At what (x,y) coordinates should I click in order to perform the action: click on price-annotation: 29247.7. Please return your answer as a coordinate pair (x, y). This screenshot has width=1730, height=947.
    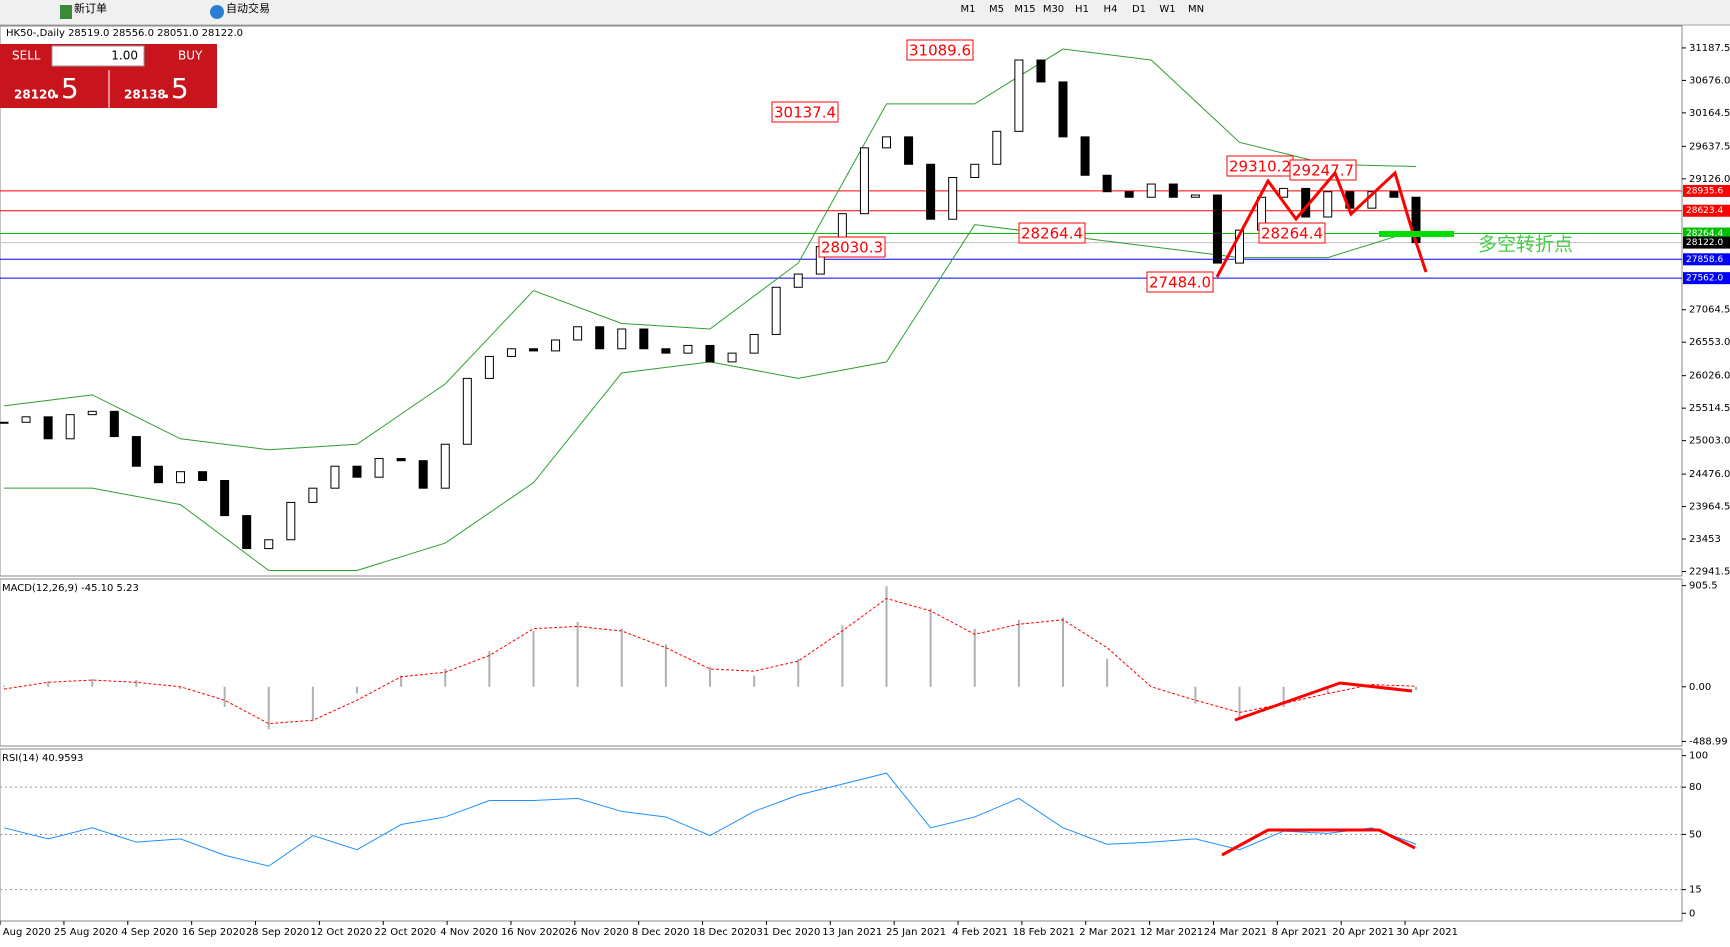
    Looking at the image, I should click on (1323, 170).